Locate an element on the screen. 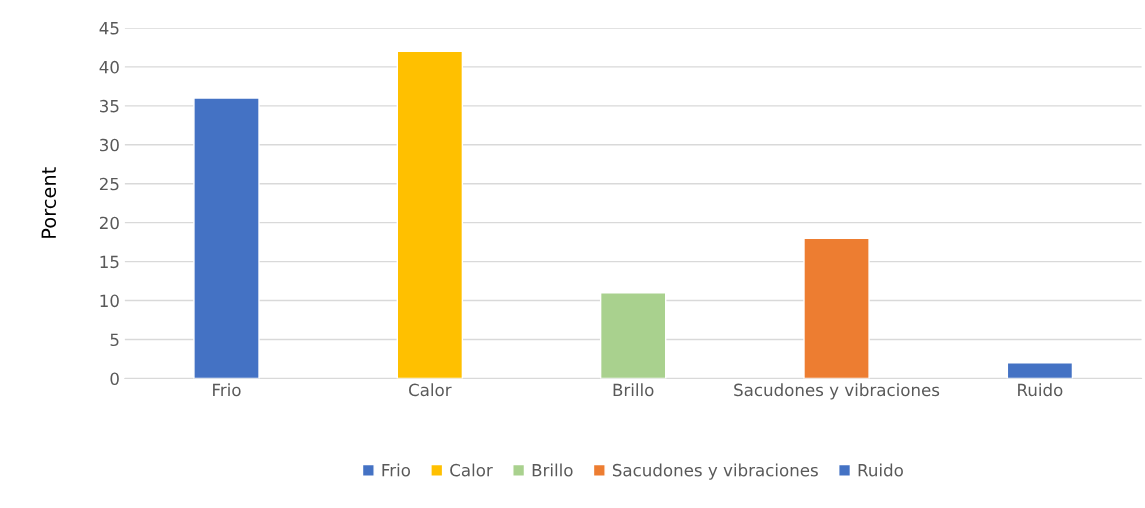  x-tick-label: Calor is located at coordinates (430, 390).